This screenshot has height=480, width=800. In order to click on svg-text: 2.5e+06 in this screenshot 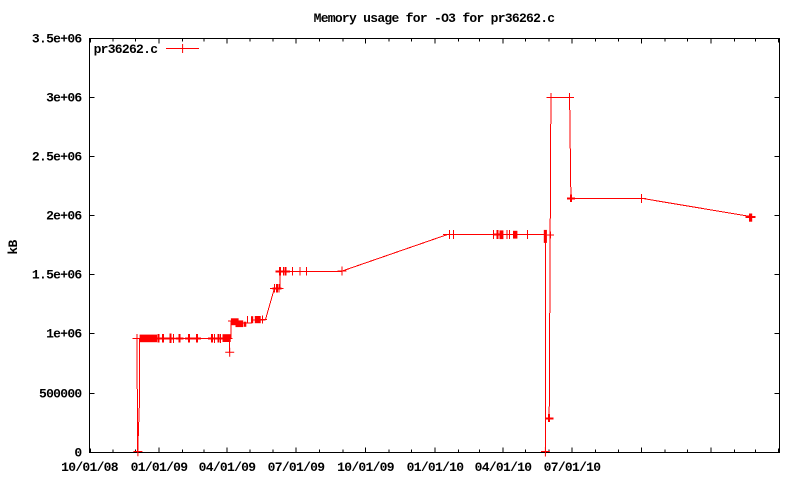, I will do `click(57, 157)`.